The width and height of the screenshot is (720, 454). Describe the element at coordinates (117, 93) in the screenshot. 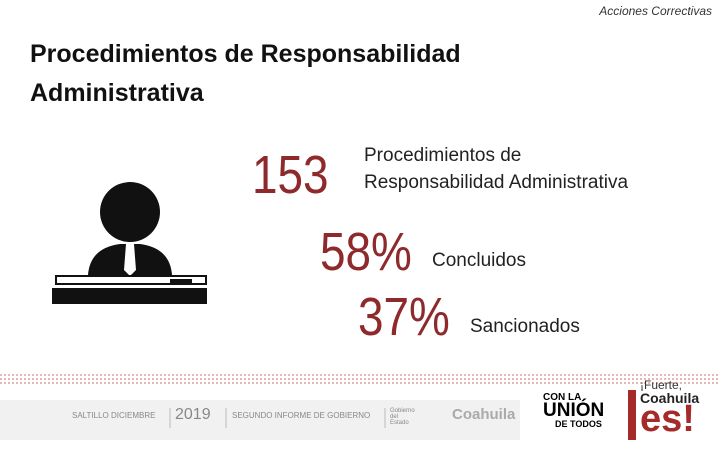

I see `title-line: Administrativa` at that location.